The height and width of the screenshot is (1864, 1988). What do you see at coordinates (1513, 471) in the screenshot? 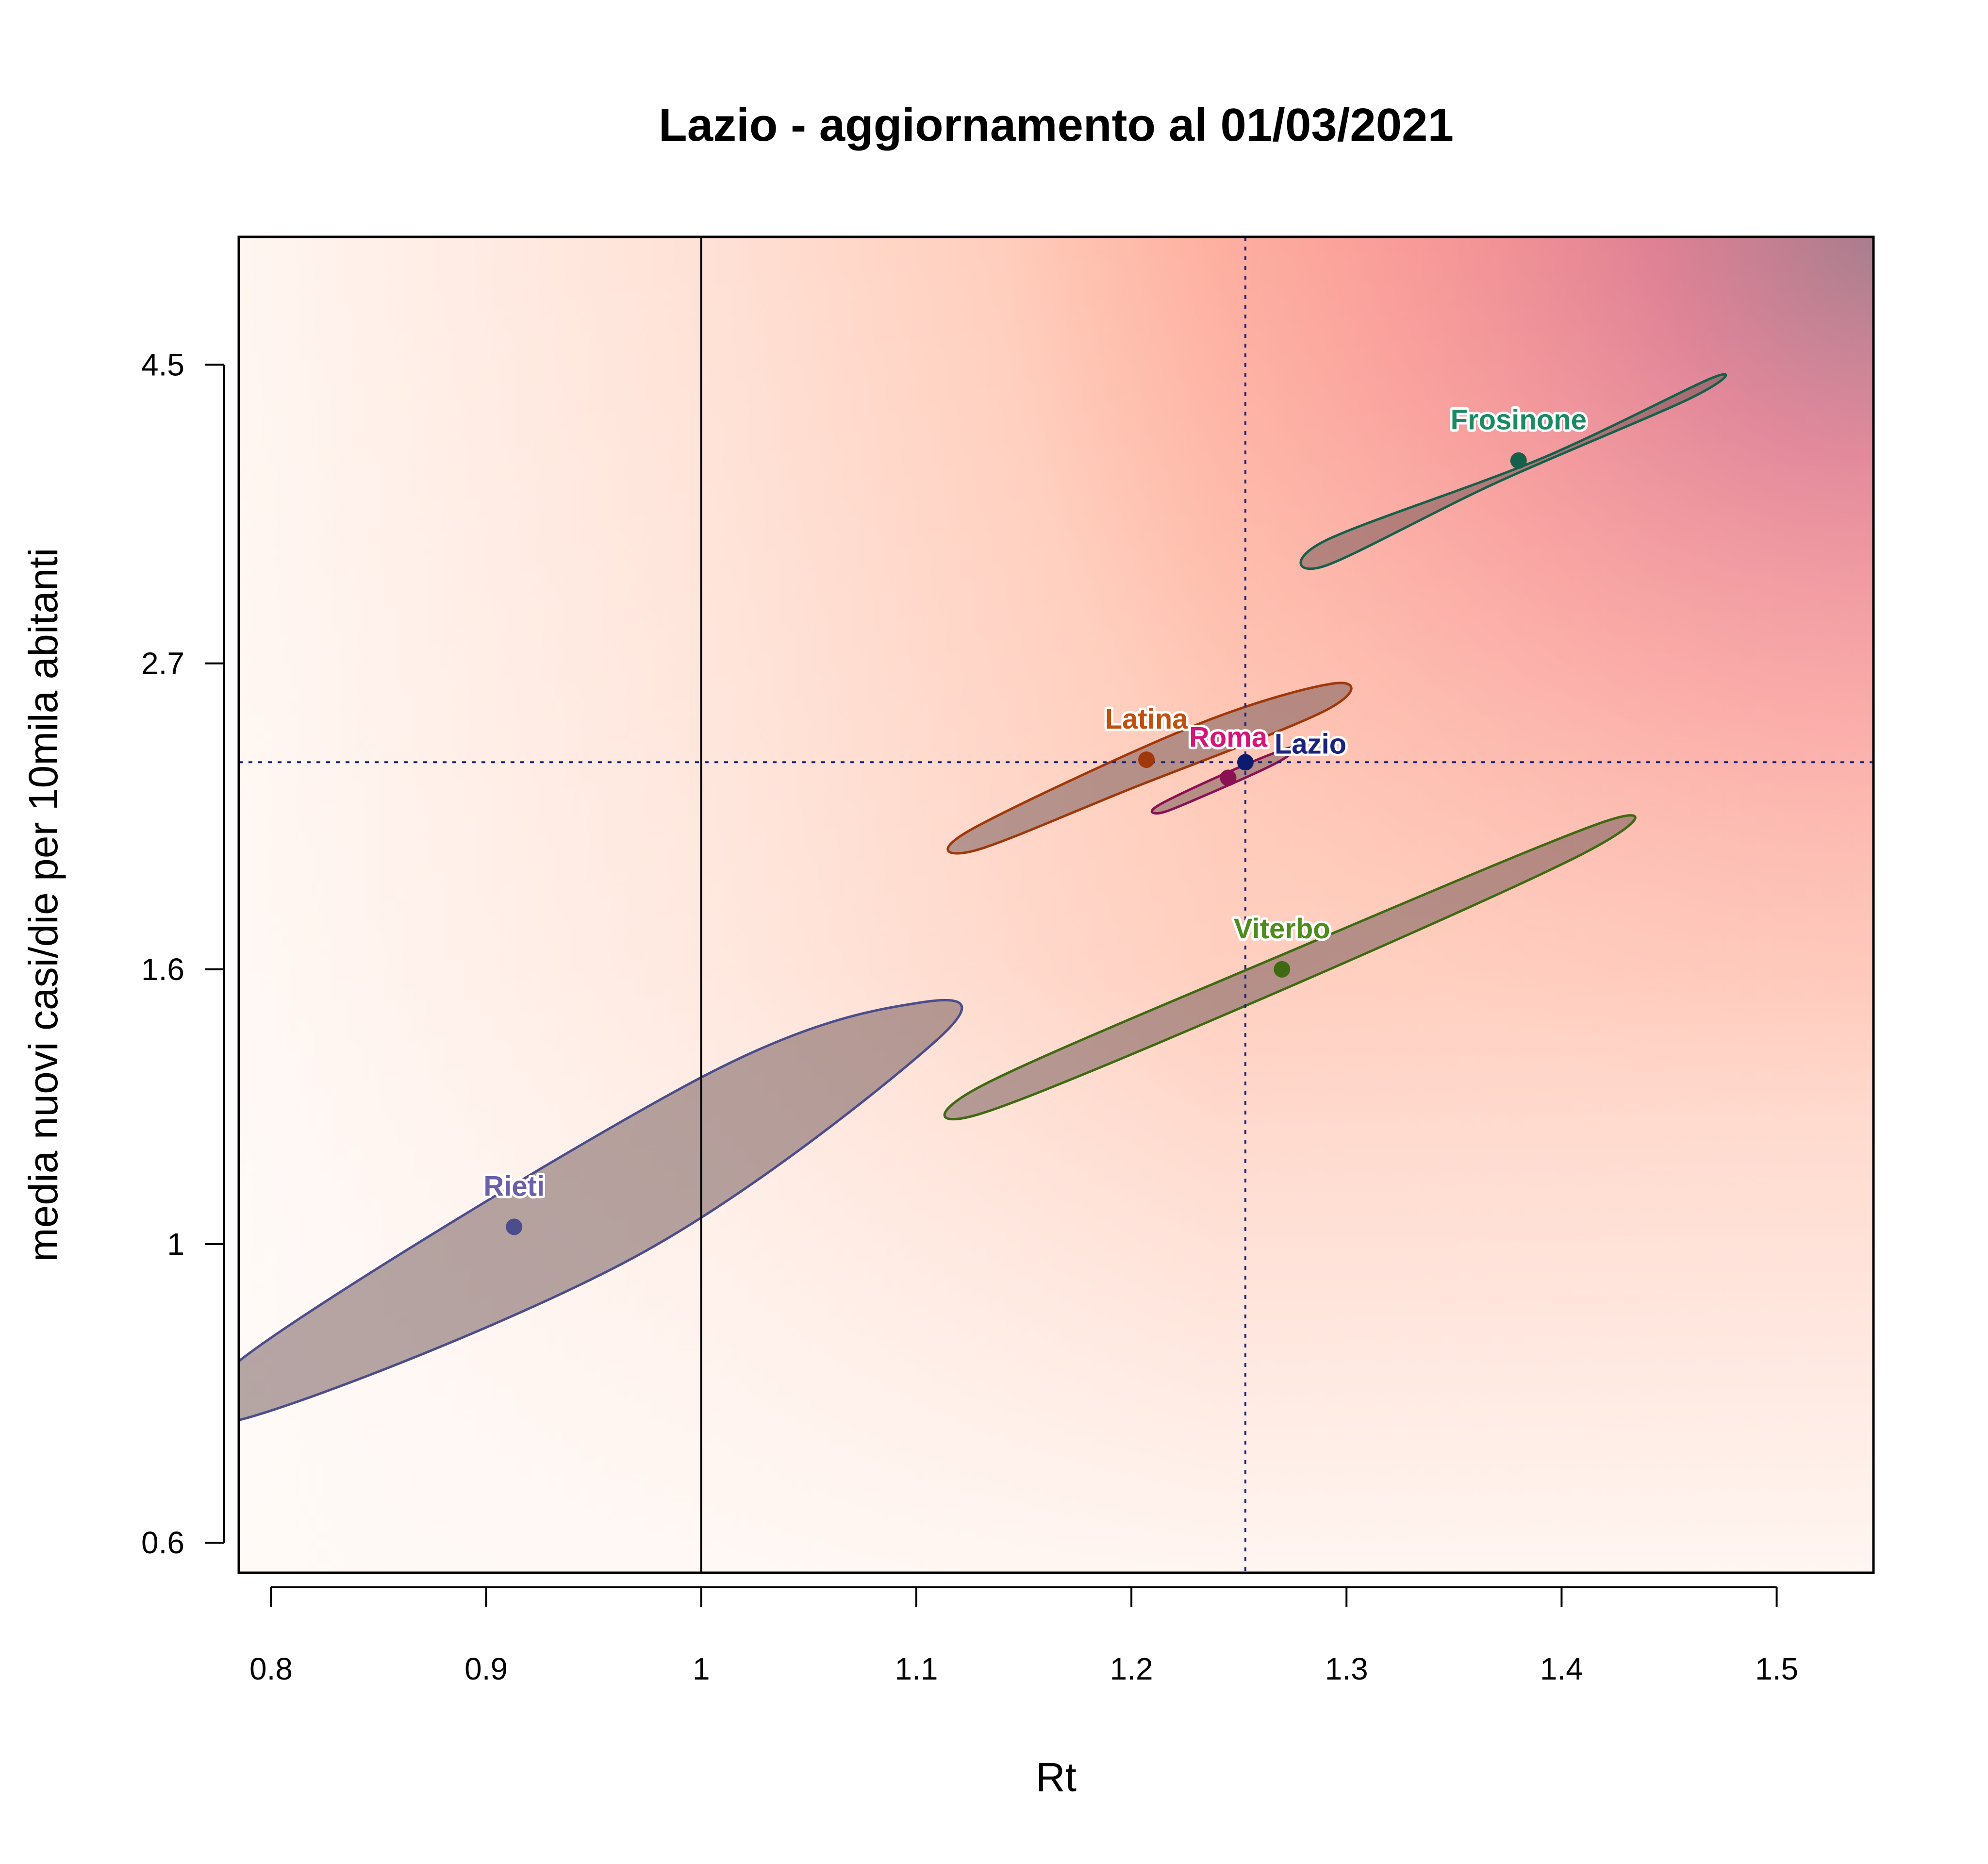
I see `ellipse-frosinone` at bounding box center [1513, 471].